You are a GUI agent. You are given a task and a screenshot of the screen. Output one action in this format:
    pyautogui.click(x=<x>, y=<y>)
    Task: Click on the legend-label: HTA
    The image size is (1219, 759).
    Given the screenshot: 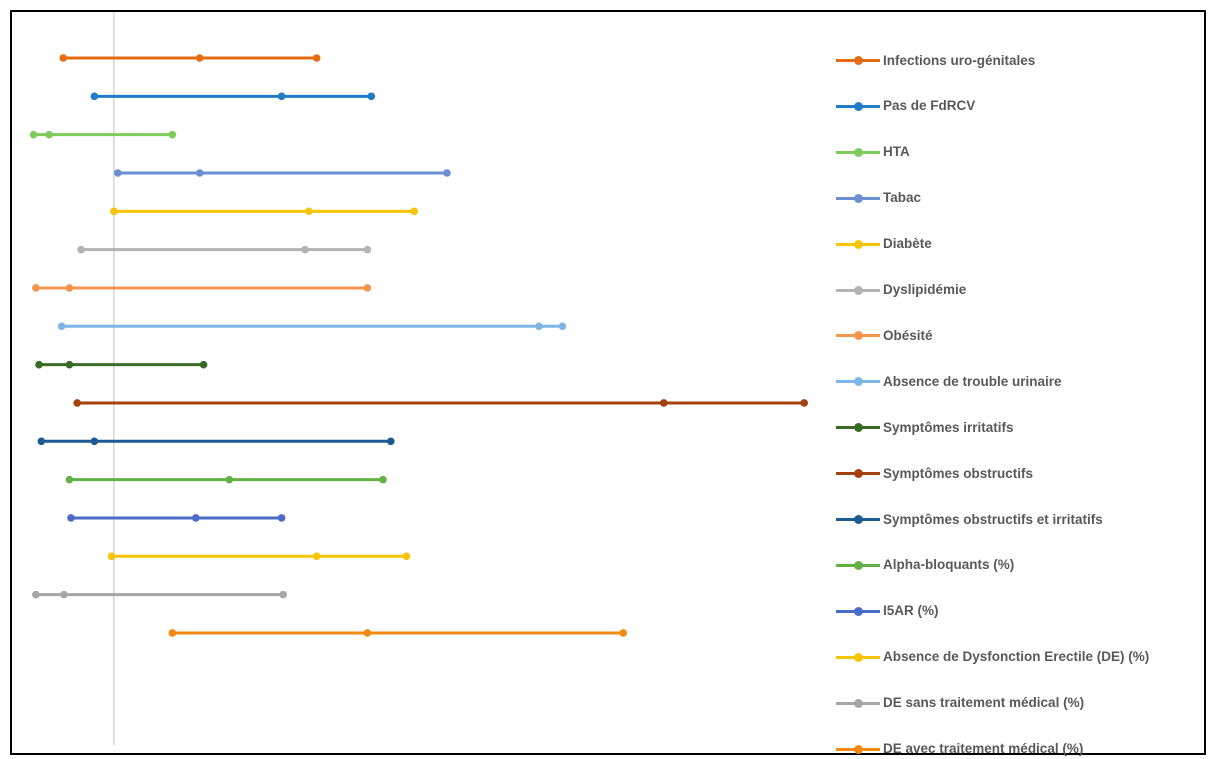 What is the action you would take?
    pyautogui.click(x=896, y=152)
    